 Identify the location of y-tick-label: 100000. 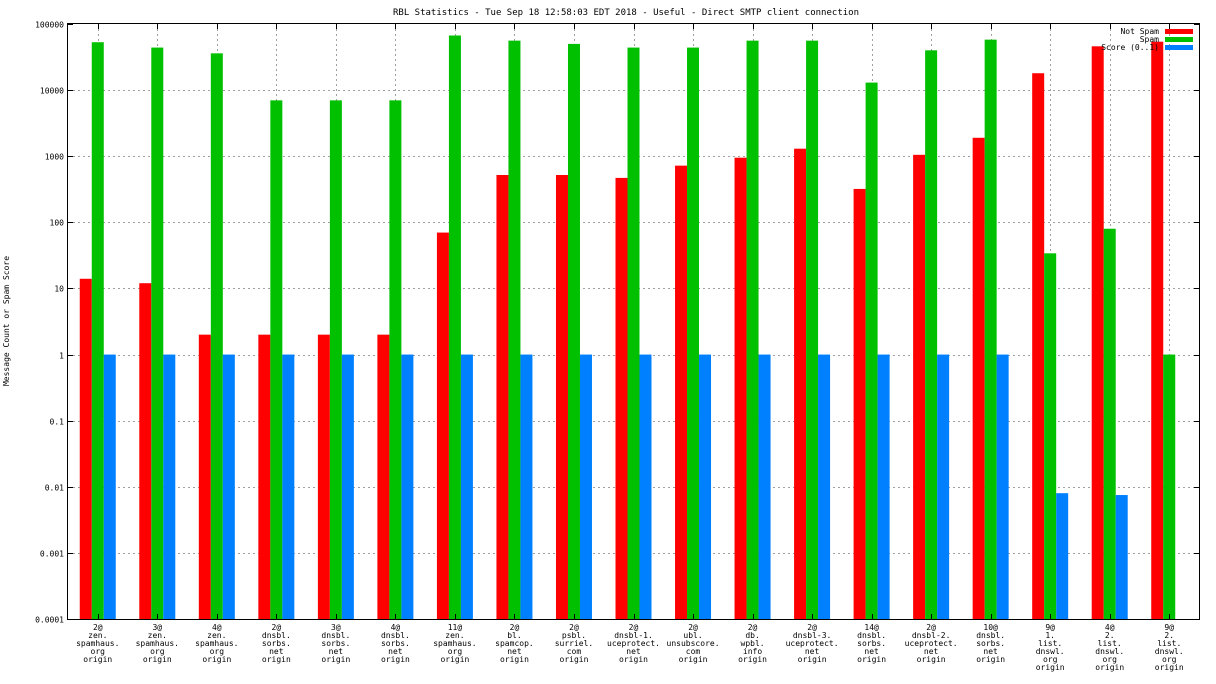
(49, 25).